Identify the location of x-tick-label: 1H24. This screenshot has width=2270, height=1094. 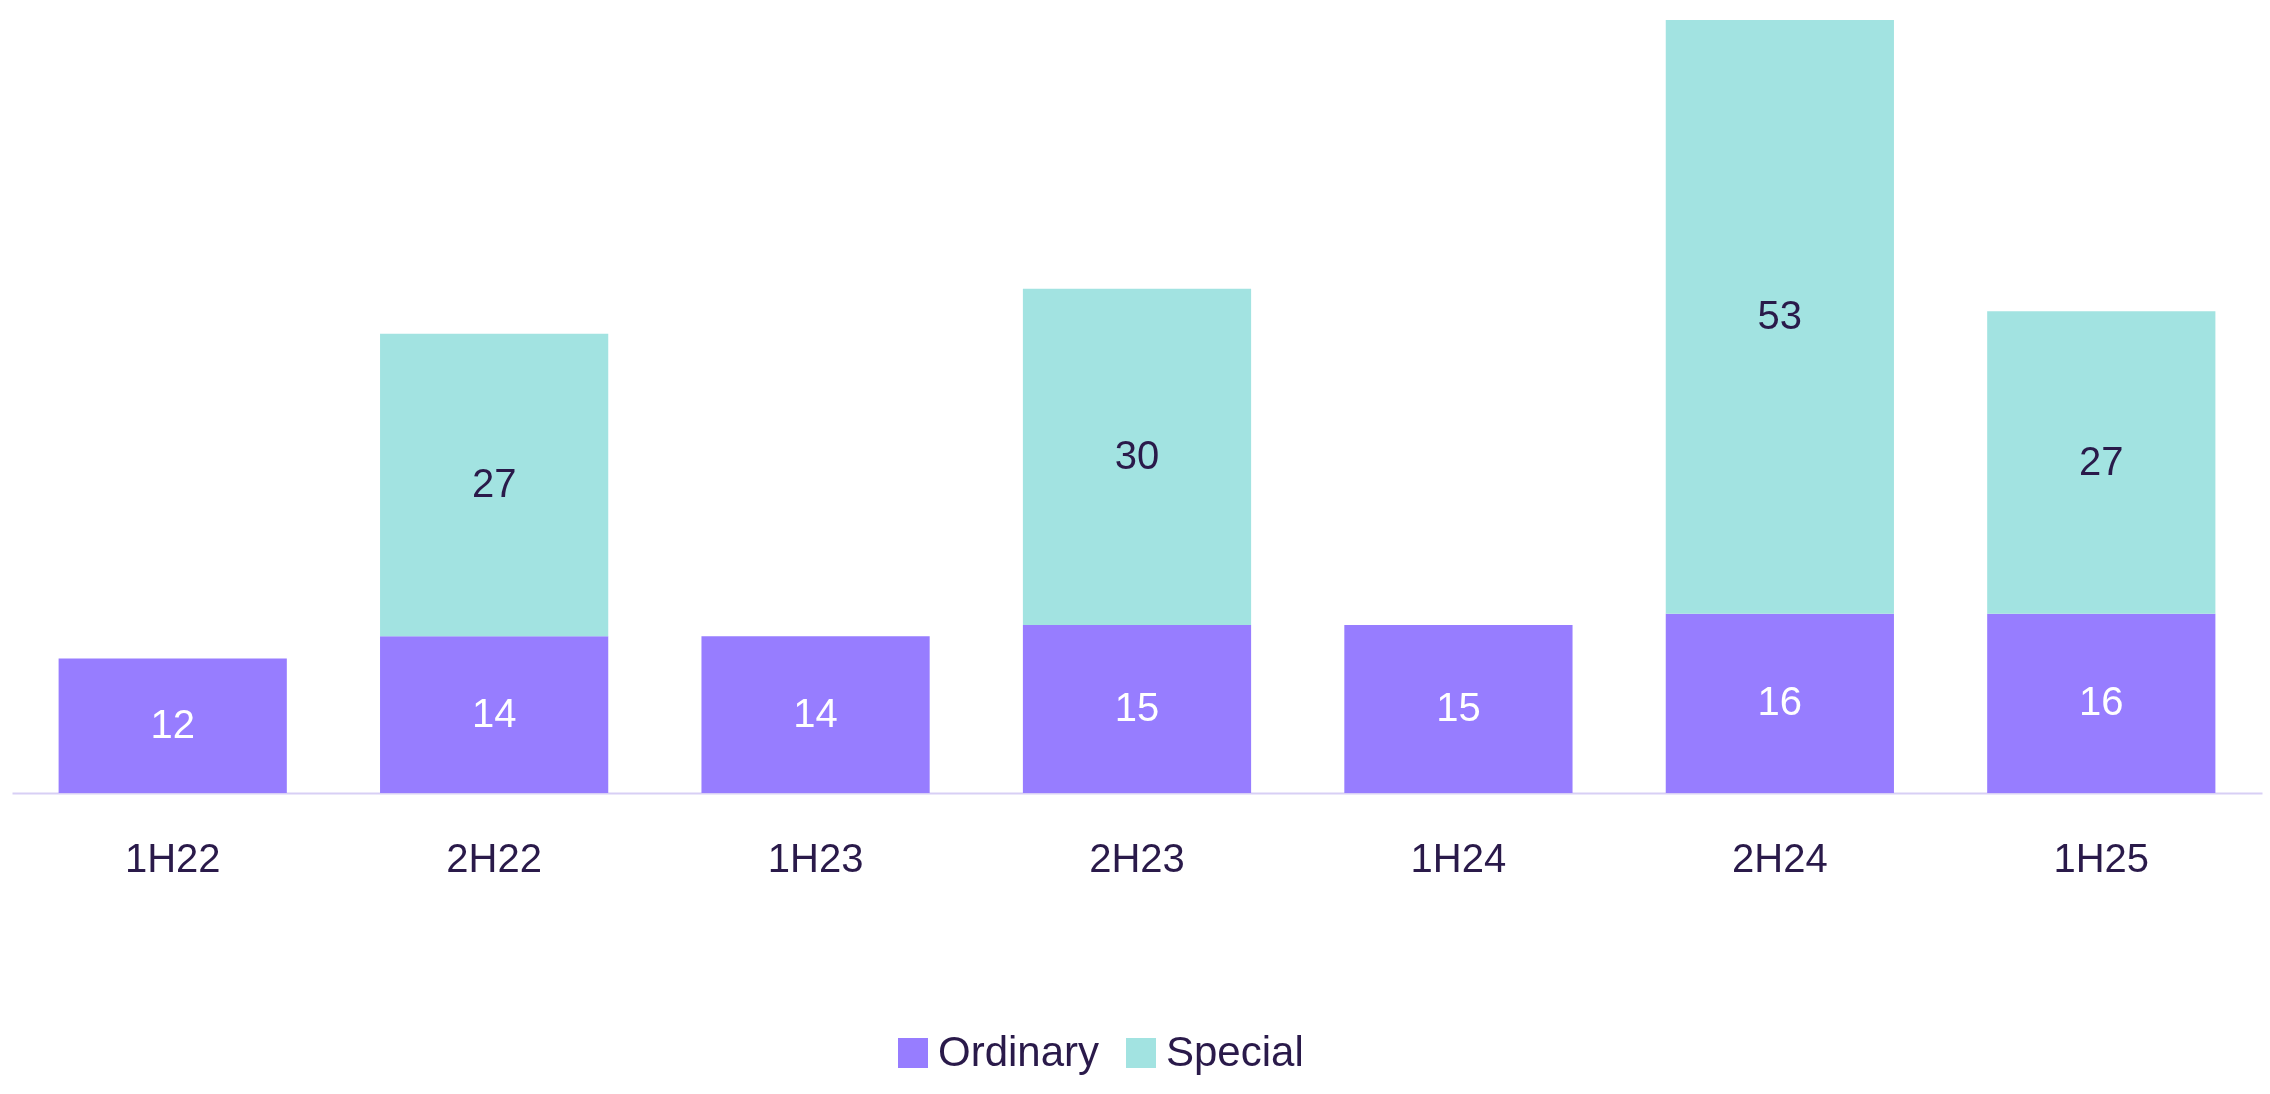
(1458, 857).